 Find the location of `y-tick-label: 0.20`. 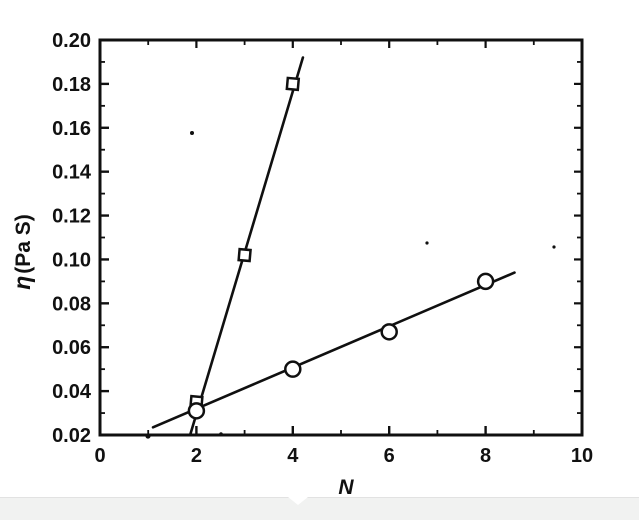

y-tick-label: 0.20 is located at coordinates (71, 41).